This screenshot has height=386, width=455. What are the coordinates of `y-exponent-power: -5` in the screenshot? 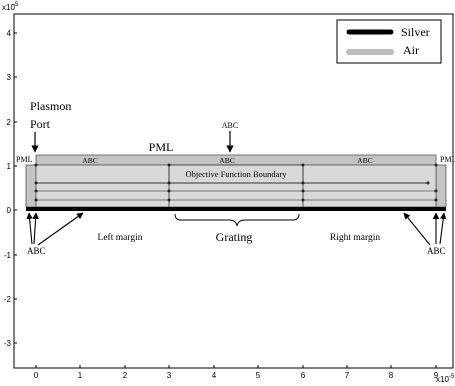 It's located at (16, 5).